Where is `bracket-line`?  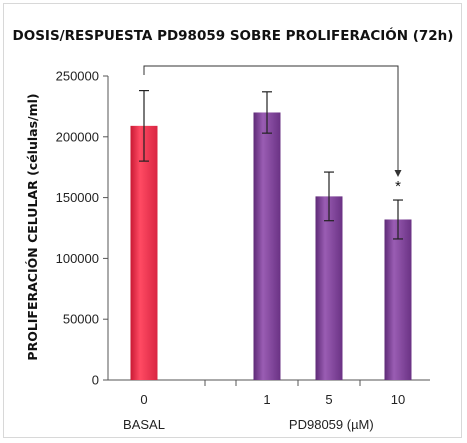
bracket-line is located at coordinates (271, 119).